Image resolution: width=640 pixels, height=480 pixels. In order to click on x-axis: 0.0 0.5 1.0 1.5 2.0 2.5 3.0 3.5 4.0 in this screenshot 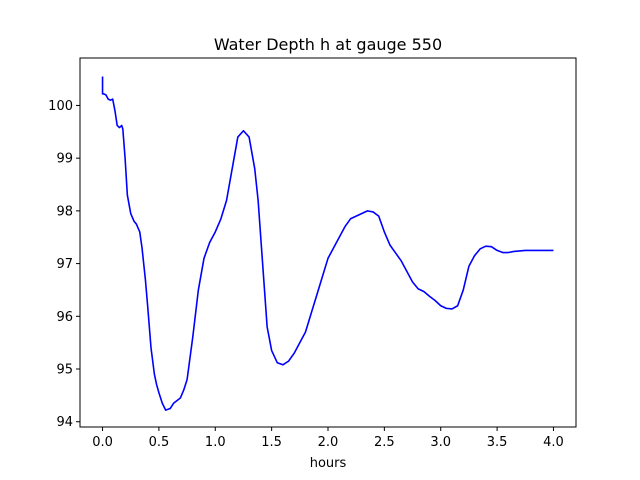, I will do `click(328, 438)`.